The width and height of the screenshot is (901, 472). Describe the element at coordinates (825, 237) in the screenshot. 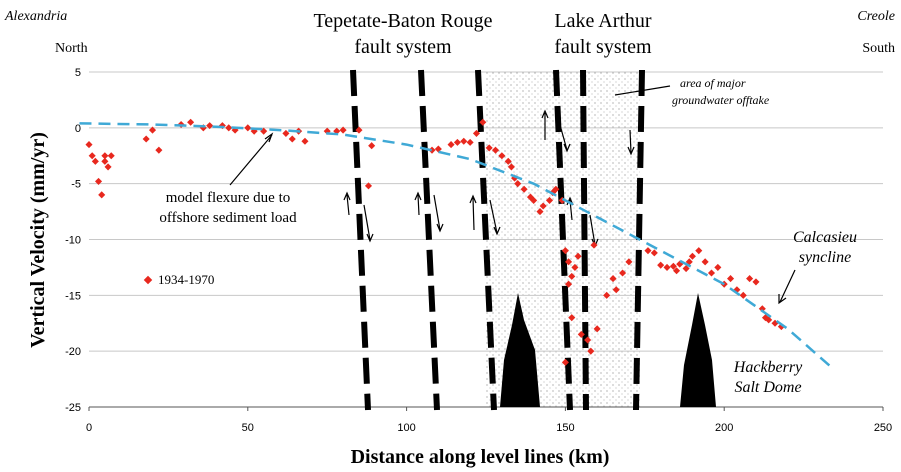

I see `annotation: Calcasieu` at that location.